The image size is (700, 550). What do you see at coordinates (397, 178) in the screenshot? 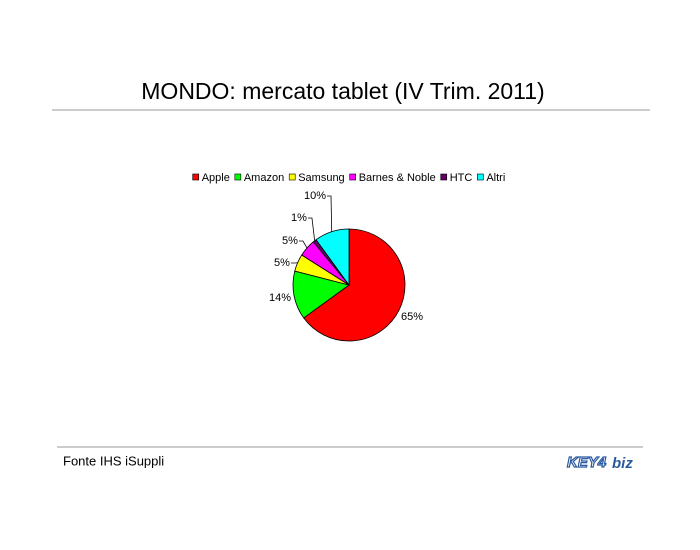
I see `legend-label: Barnes & Noble` at bounding box center [397, 178].